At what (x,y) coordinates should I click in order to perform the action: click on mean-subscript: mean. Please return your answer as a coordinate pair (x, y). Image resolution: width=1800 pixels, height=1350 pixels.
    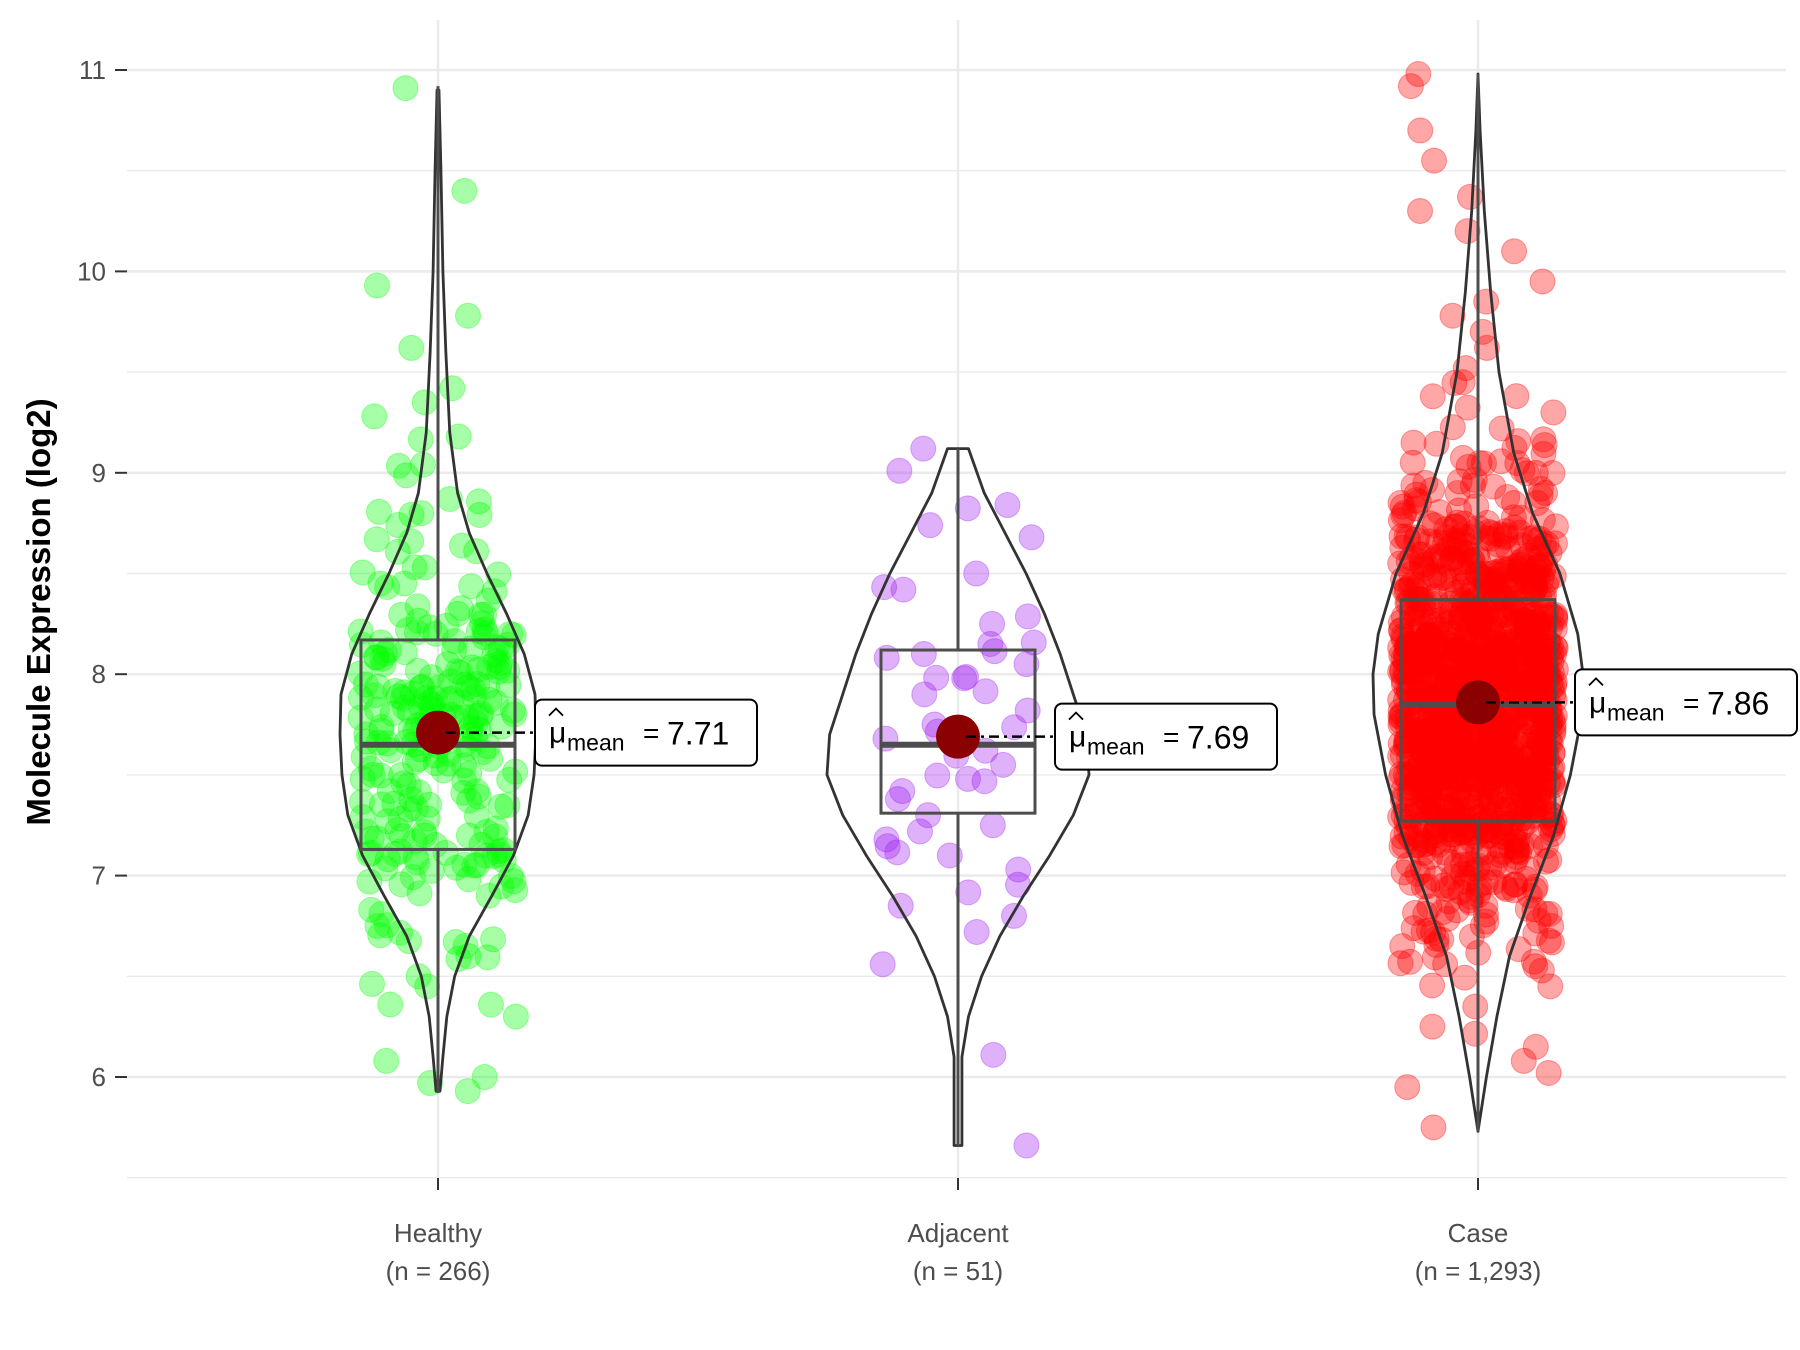
    Looking at the image, I should click on (596, 743).